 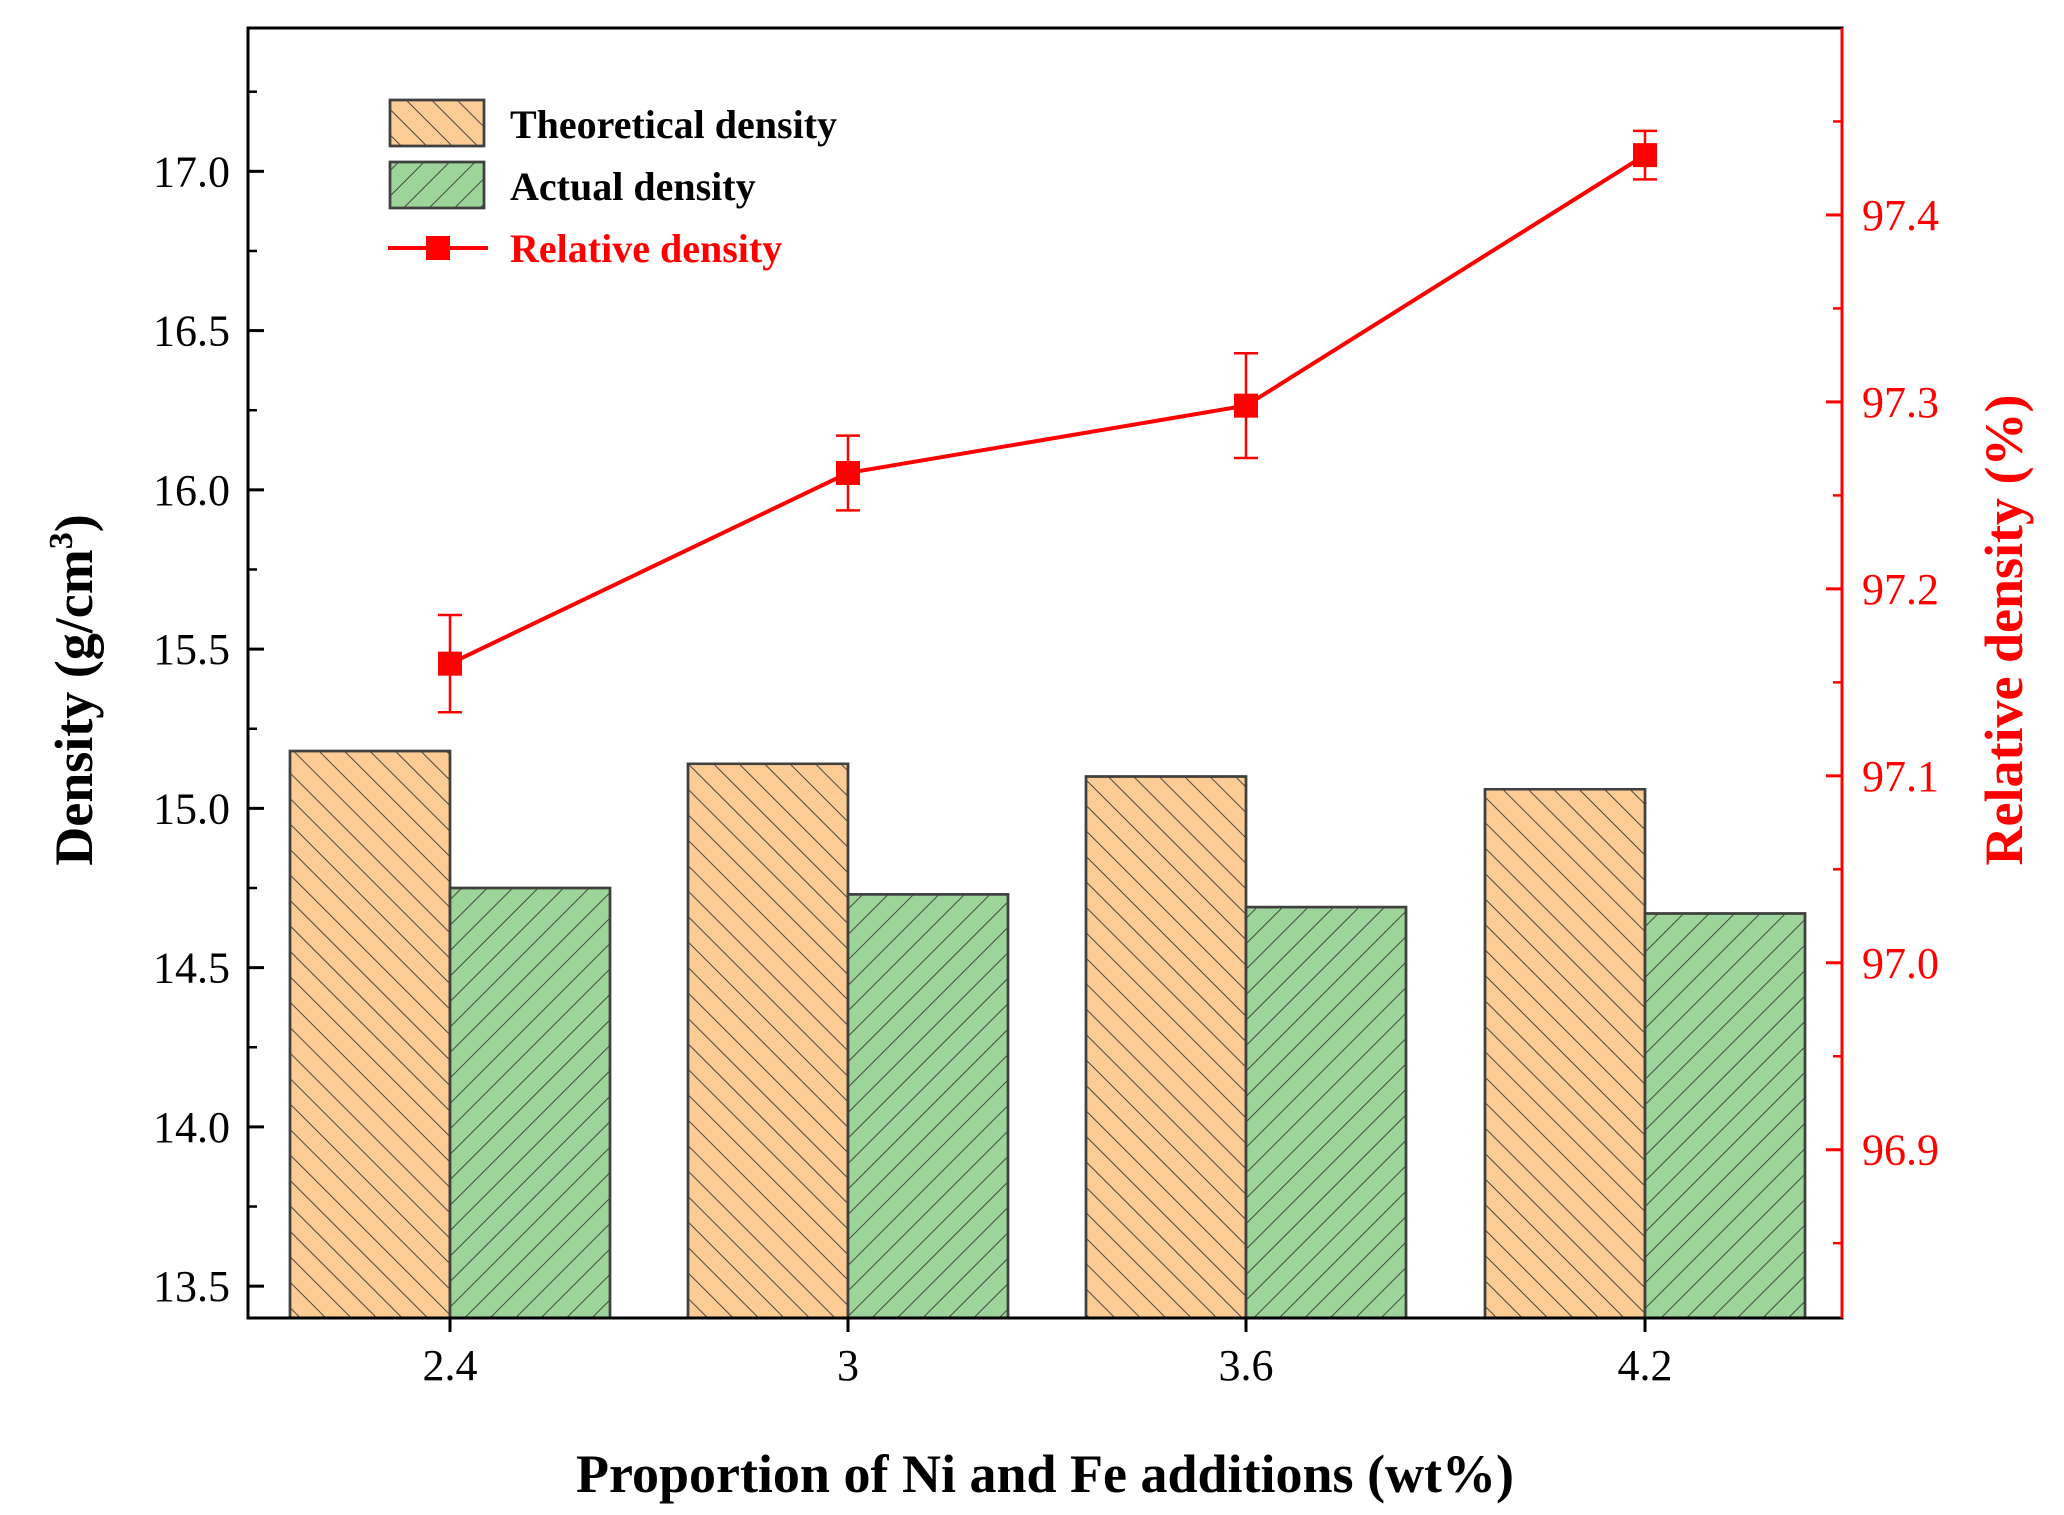 I want to click on y2-tick-label-97.4: 97.4, so click(x=1900, y=215).